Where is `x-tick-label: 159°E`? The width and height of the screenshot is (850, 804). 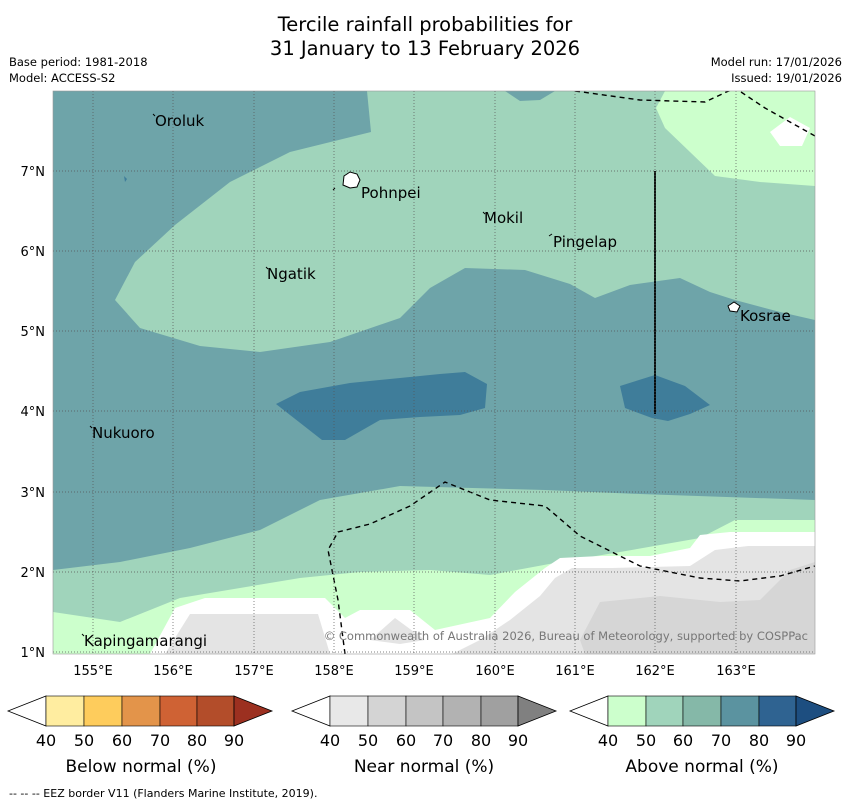 x-tick-label: 159°E is located at coordinates (414, 671).